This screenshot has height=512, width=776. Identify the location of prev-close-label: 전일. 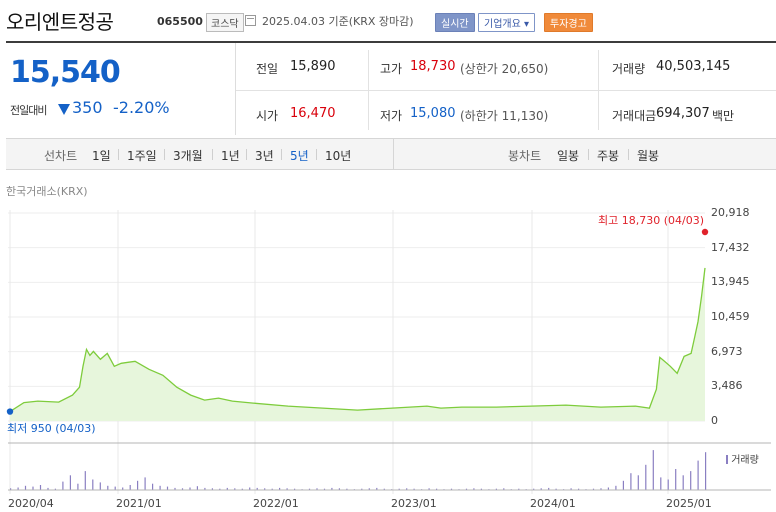
(267, 69).